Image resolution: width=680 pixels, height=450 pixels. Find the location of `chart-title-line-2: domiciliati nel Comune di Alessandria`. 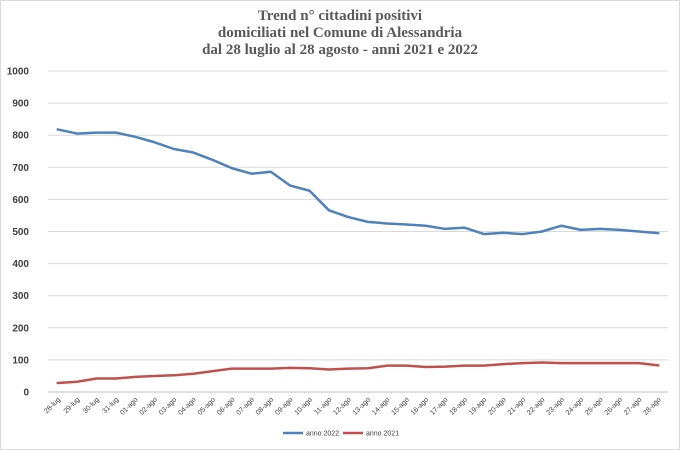

chart-title-line-2: domiciliati nel Comune di Alessandria is located at coordinates (340, 33).